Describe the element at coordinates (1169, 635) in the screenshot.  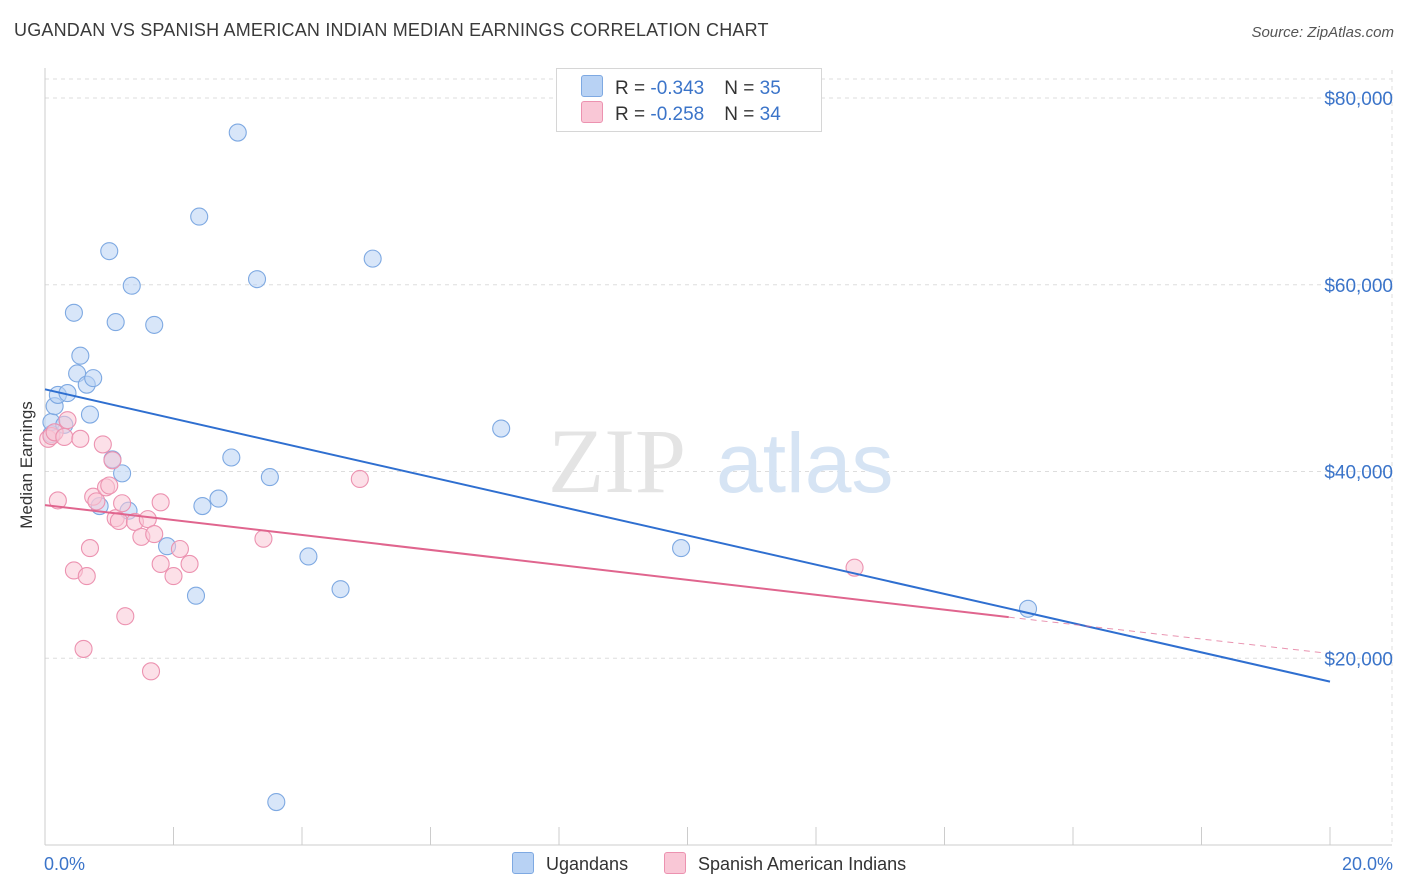
I see `spanish-american-indians-trend-extension` at that location.